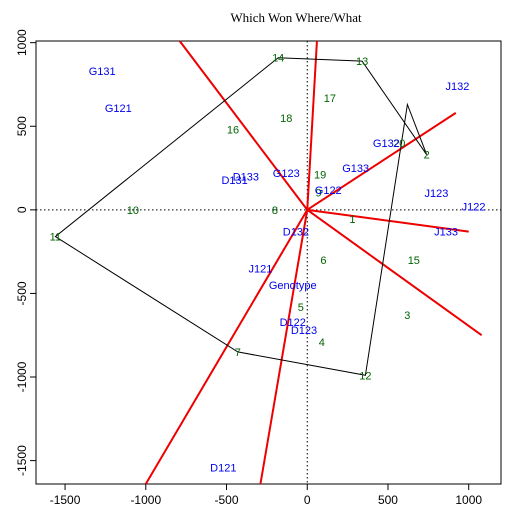  Describe the element at coordinates (362, 62) in the screenshot. I see `environment-label: 13` at that location.